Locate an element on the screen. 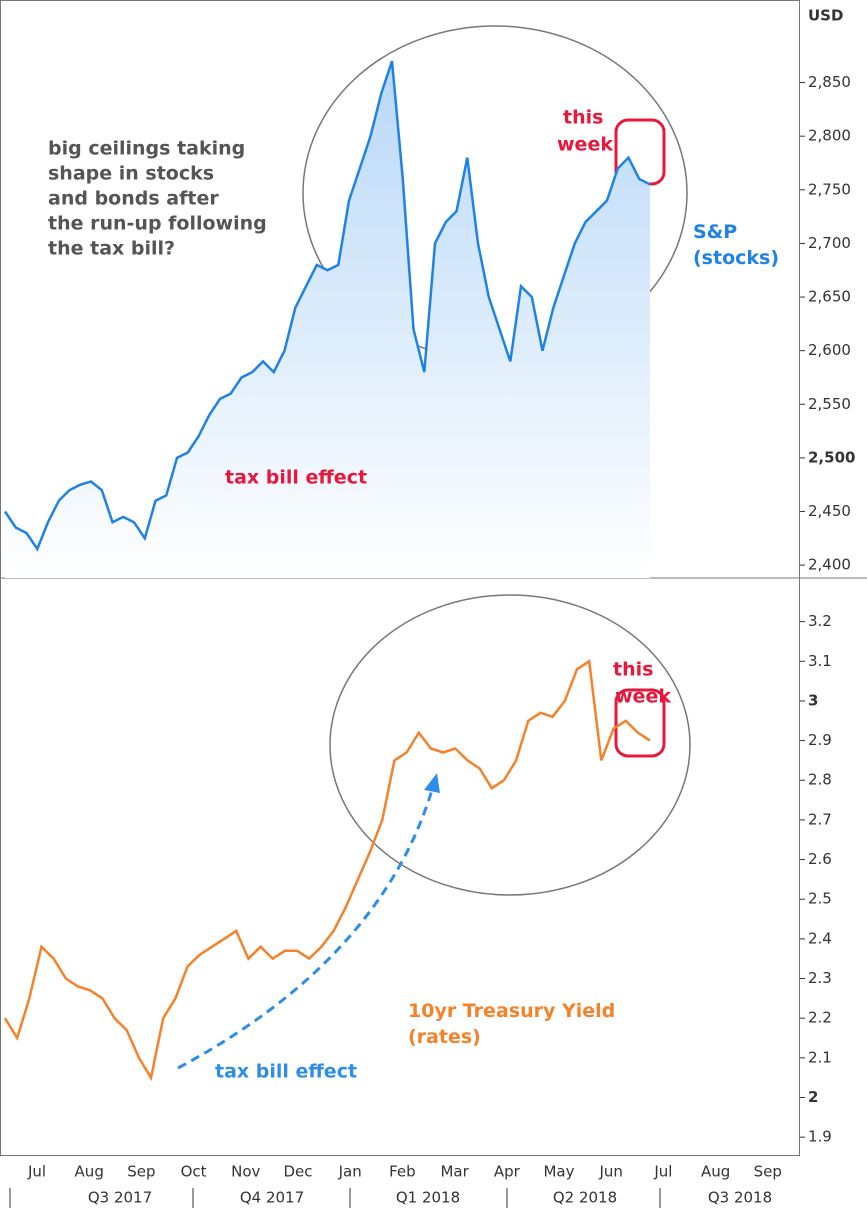 The width and height of the screenshot is (867, 1217). quarter-label: Q3 2017 is located at coordinates (120, 1198).